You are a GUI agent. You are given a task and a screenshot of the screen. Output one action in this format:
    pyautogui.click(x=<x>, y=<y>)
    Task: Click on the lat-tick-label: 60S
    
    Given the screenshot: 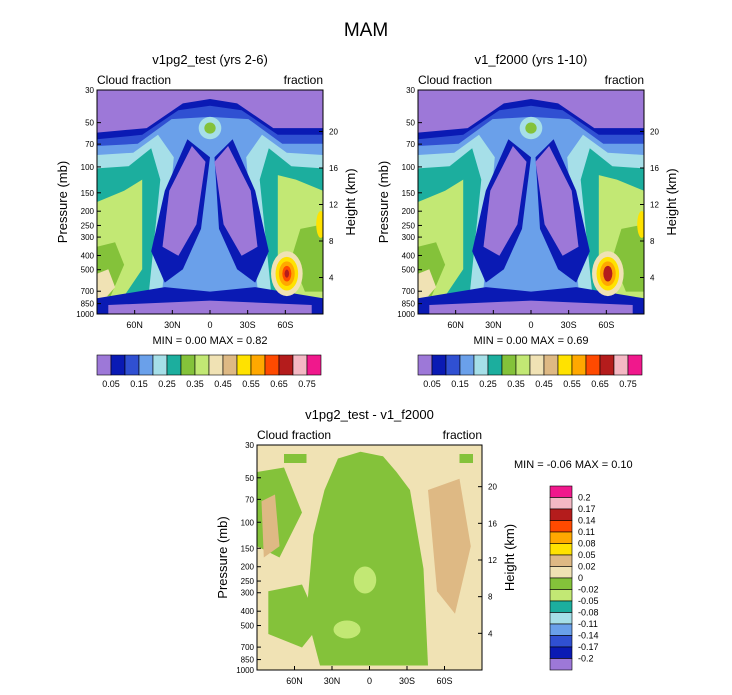 What is the action you would take?
    pyautogui.click(x=285, y=325)
    